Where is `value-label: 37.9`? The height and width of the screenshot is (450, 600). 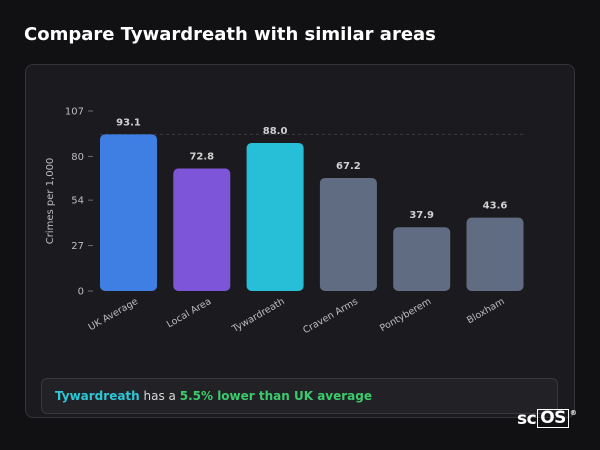
value-label: 37.9 is located at coordinates (421, 215).